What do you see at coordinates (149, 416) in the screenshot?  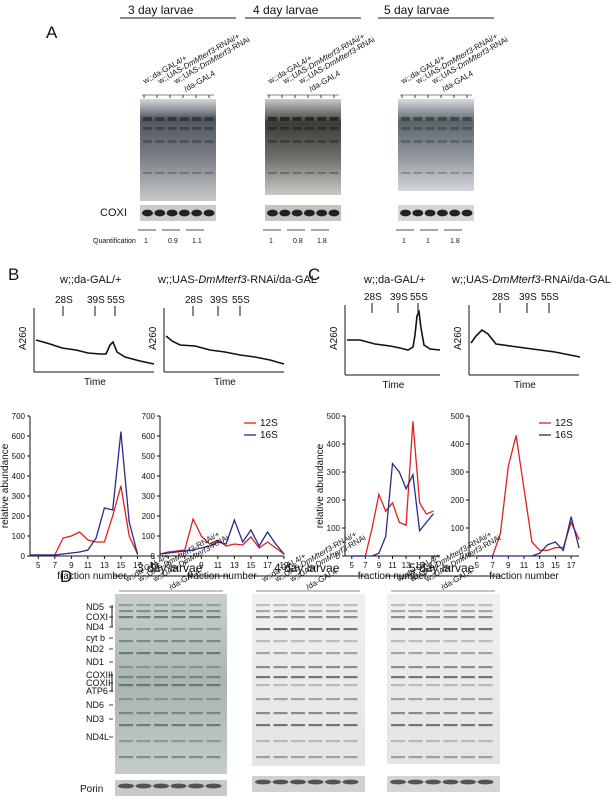 I see `chart-b-right-ytick-label: 700` at bounding box center [149, 416].